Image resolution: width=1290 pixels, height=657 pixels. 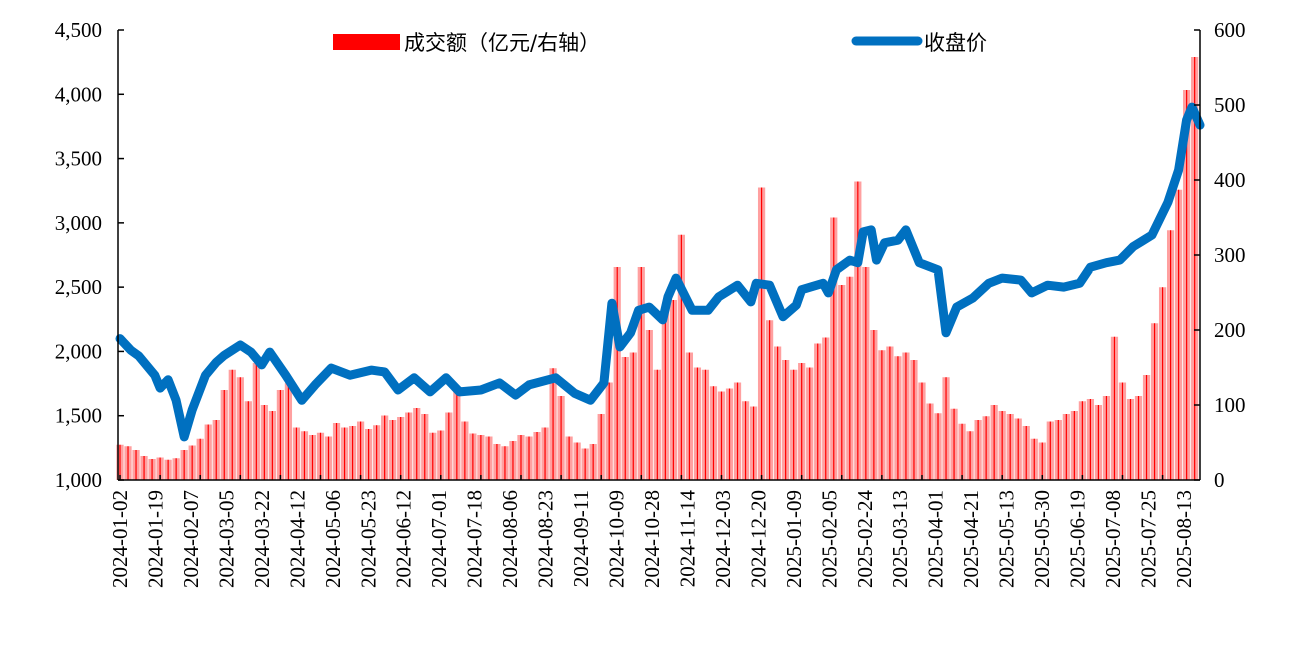 I want to click on right-axis-tick-label: 600, so click(x=1230, y=30).